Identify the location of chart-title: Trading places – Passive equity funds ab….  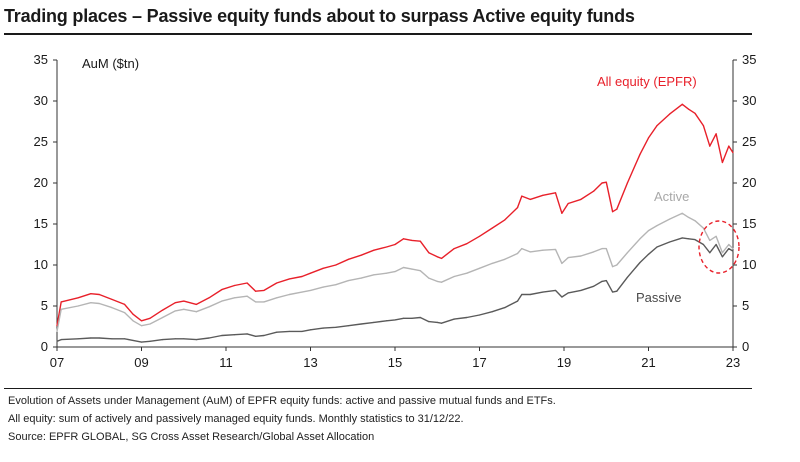
(319, 16).